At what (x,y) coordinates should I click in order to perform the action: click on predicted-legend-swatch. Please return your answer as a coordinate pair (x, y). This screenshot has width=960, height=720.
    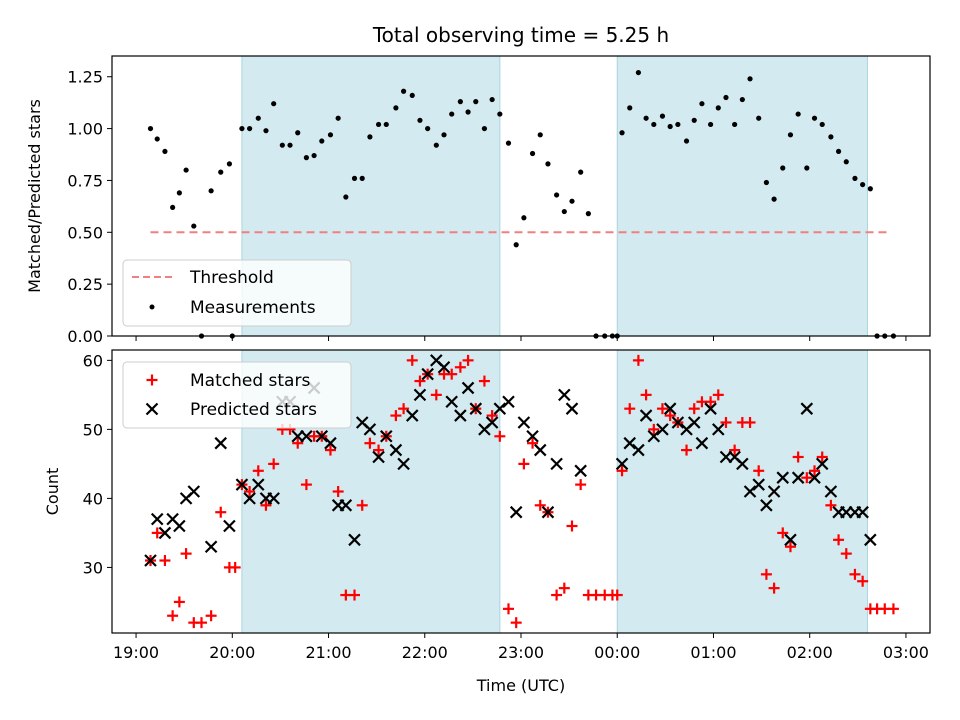
    Looking at the image, I should click on (152, 409).